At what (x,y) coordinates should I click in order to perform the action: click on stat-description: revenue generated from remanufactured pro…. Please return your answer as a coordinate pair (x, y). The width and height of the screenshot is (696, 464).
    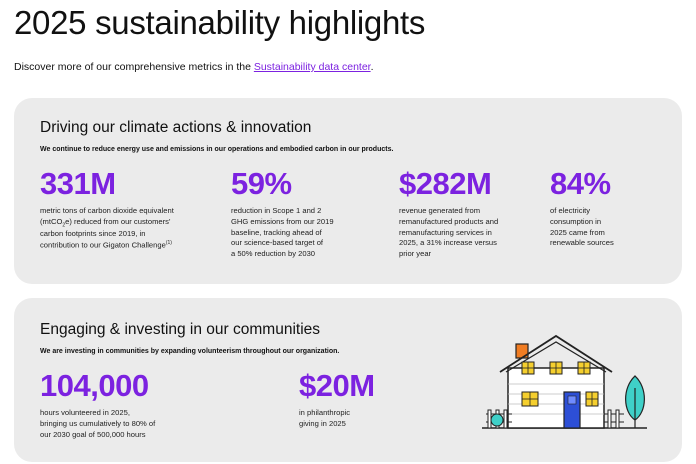
    Looking at the image, I should click on (449, 232).